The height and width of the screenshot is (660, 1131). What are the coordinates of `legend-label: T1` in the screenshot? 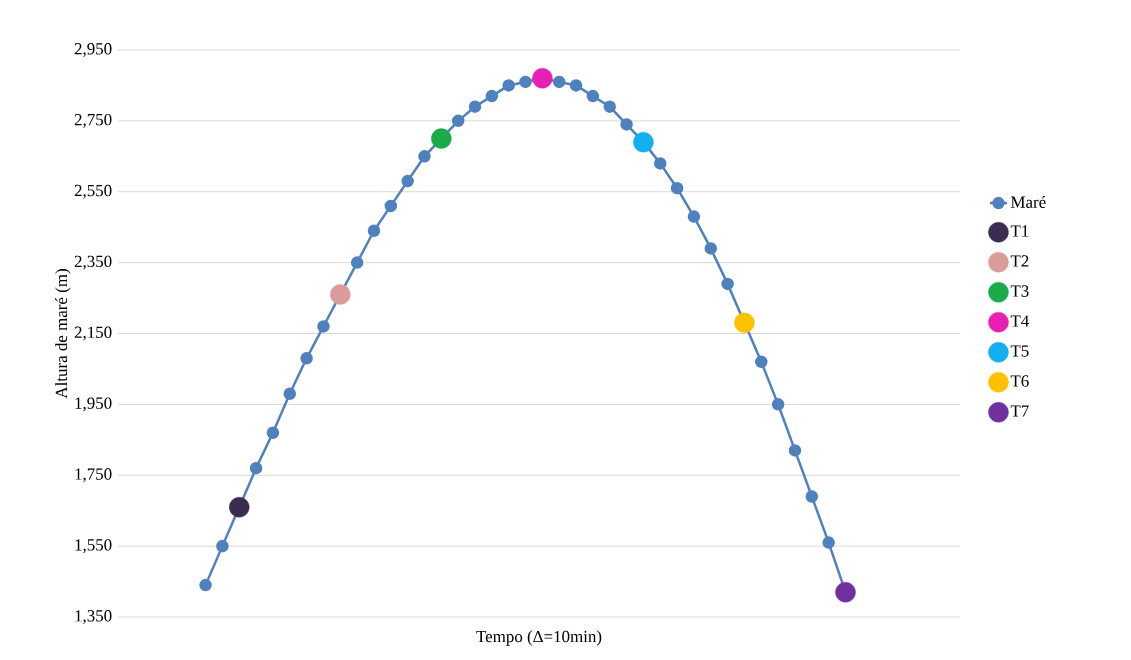 It's located at (1019, 231).